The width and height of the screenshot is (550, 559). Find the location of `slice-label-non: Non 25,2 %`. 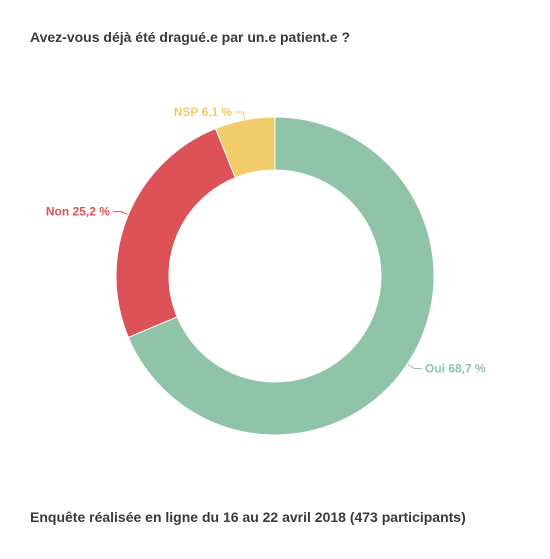

slice-label-non: Non 25,2 % is located at coordinates (78, 212).